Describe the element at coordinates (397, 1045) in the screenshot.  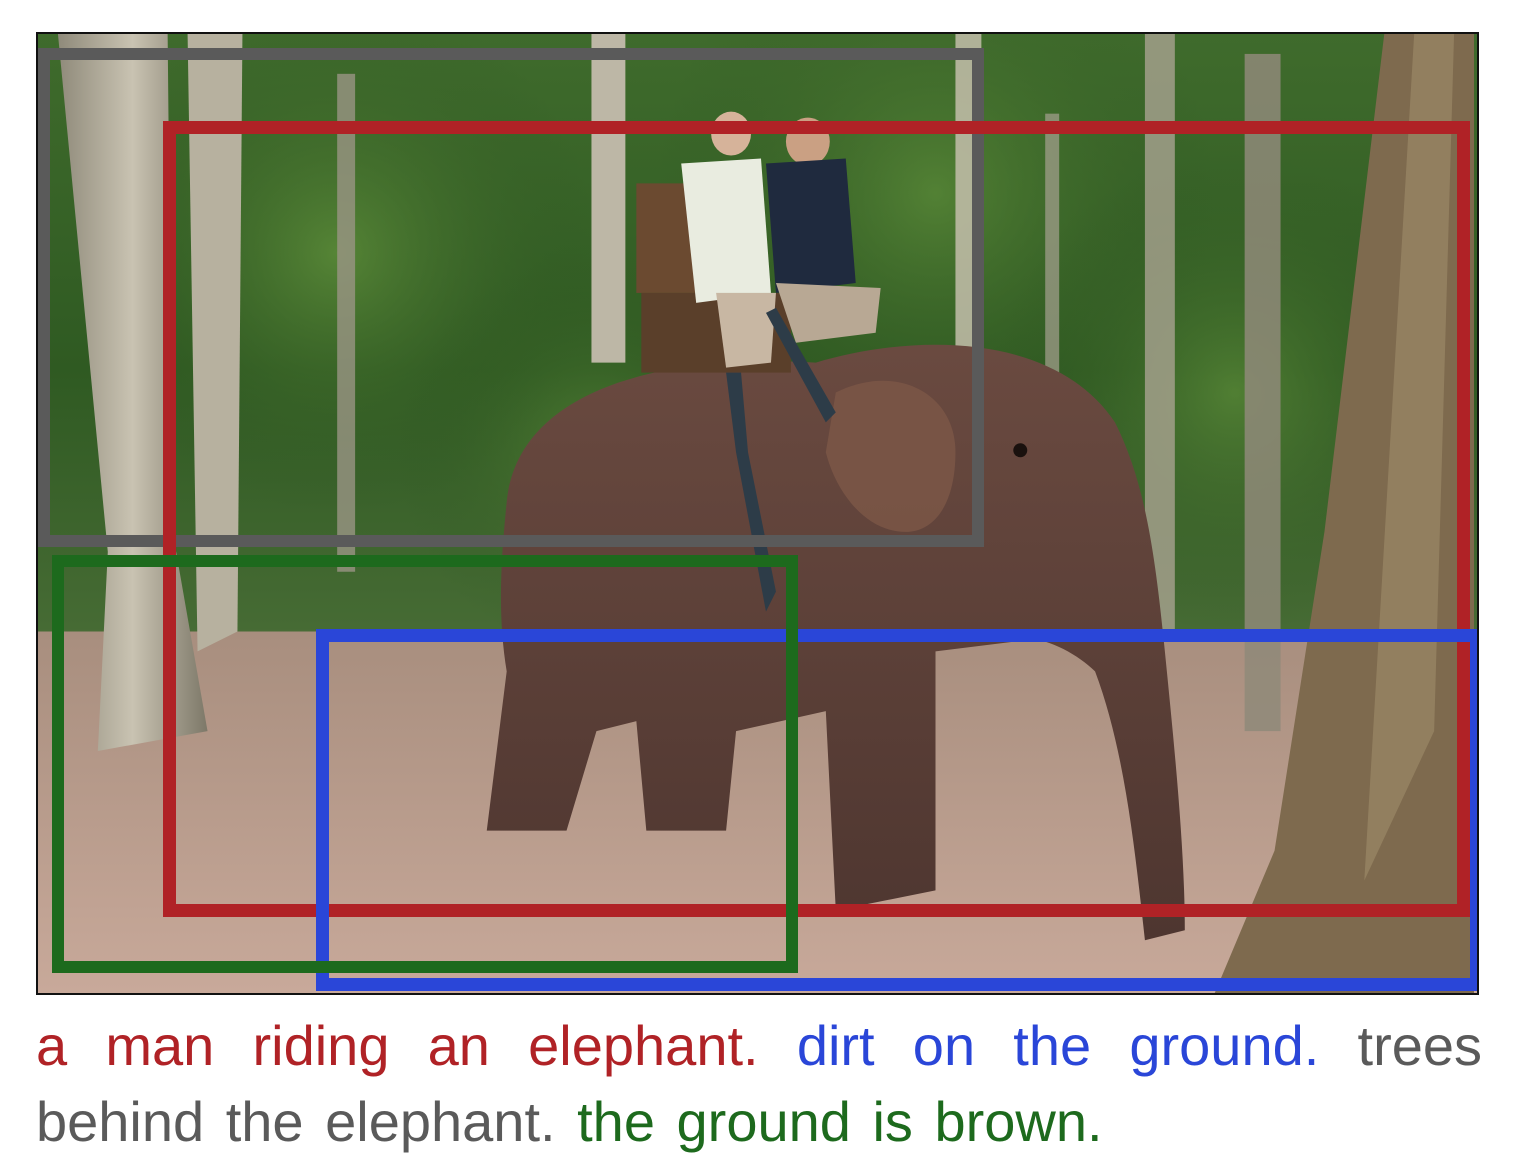
I see `caption-red-phrase: a man riding an elephant.` at that location.